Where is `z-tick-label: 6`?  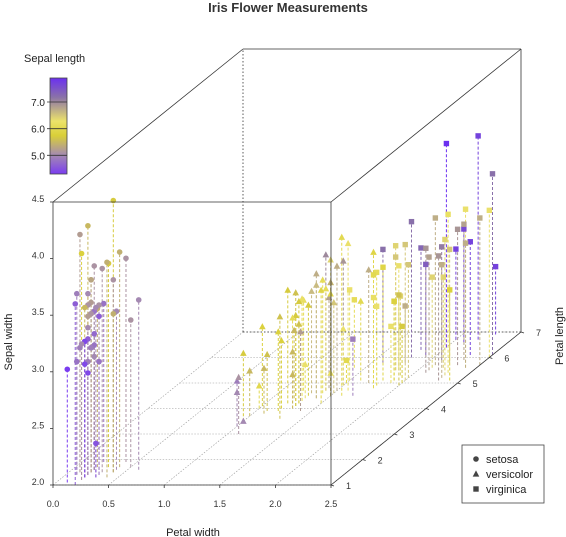 z-tick-label: 6 is located at coordinates (506, 359).